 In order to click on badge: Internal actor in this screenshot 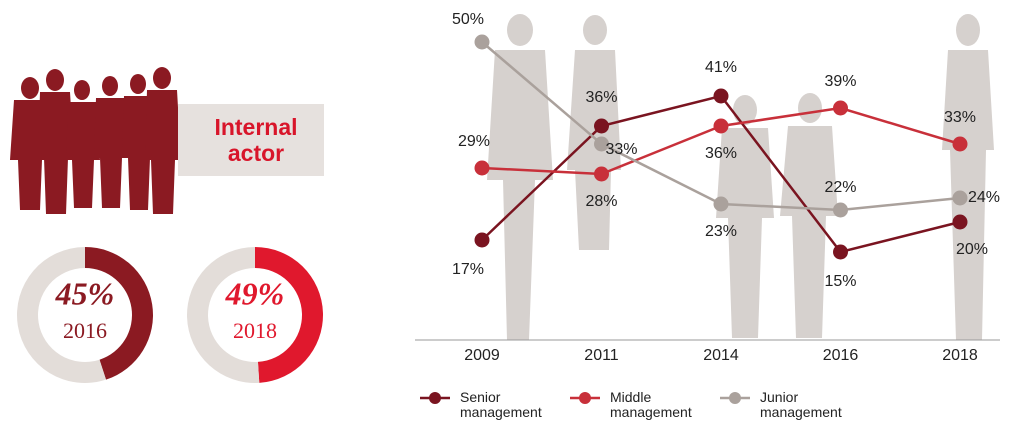, I will do `click(251, 140)`.